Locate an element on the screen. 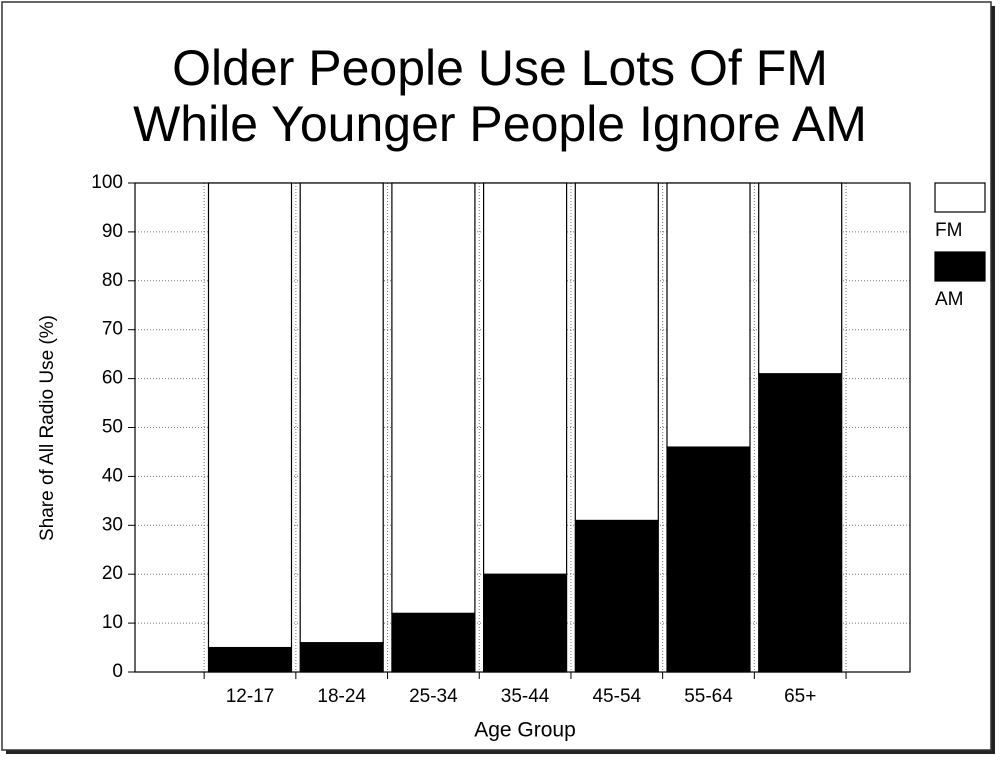 This screenshot has height=763, width=1001. y-tick-label: 20 is located at coordinates (112, 573).